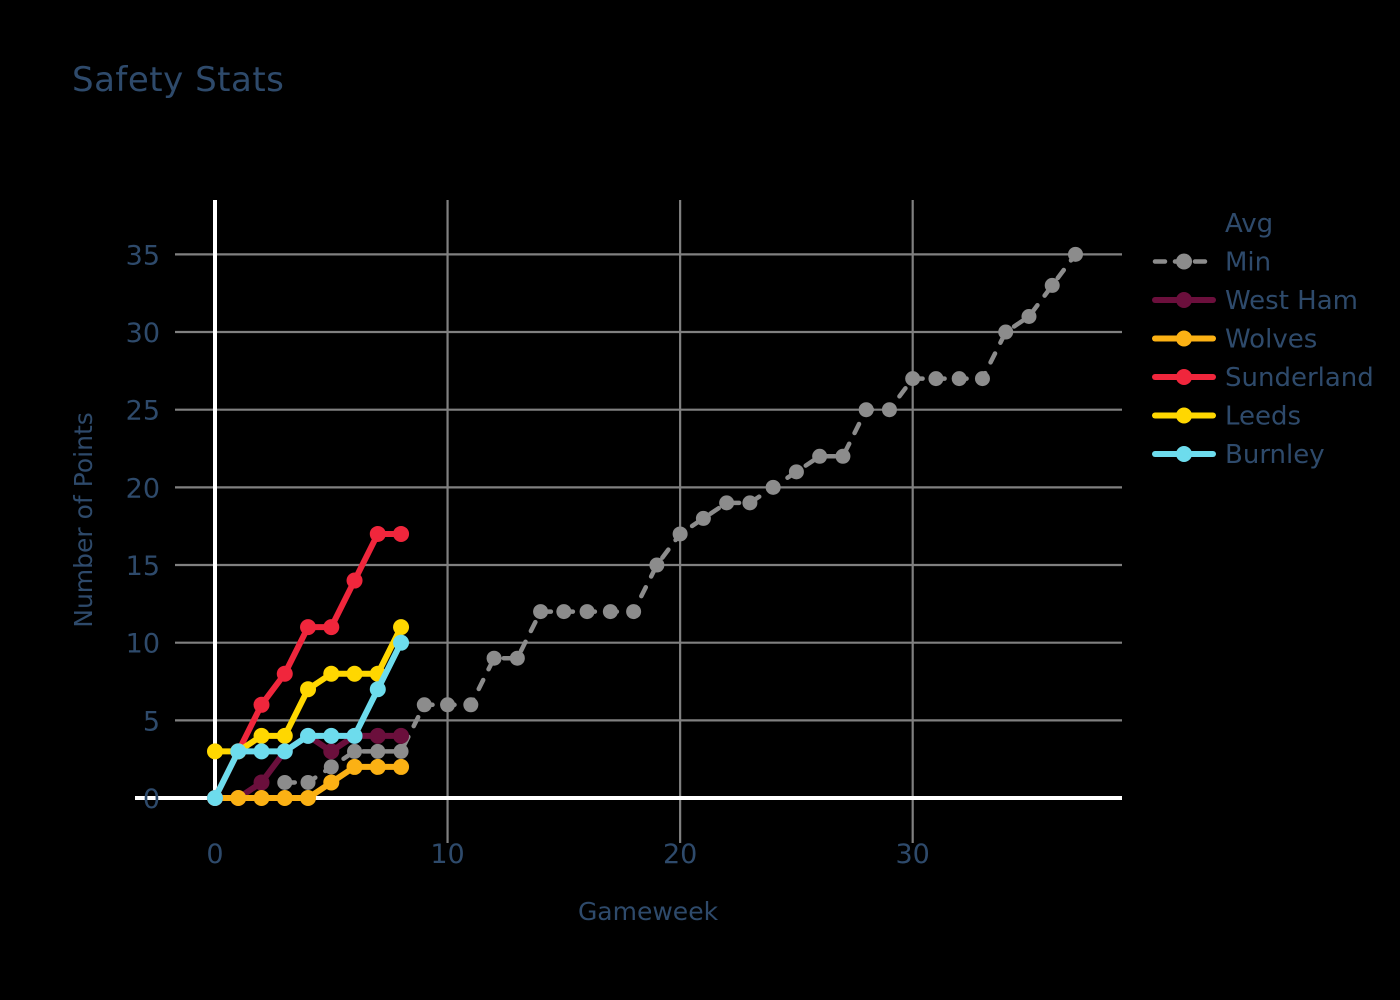 The image size is (1400, 1000). I want to click on y-tick-label: 15, so click(143, 566).